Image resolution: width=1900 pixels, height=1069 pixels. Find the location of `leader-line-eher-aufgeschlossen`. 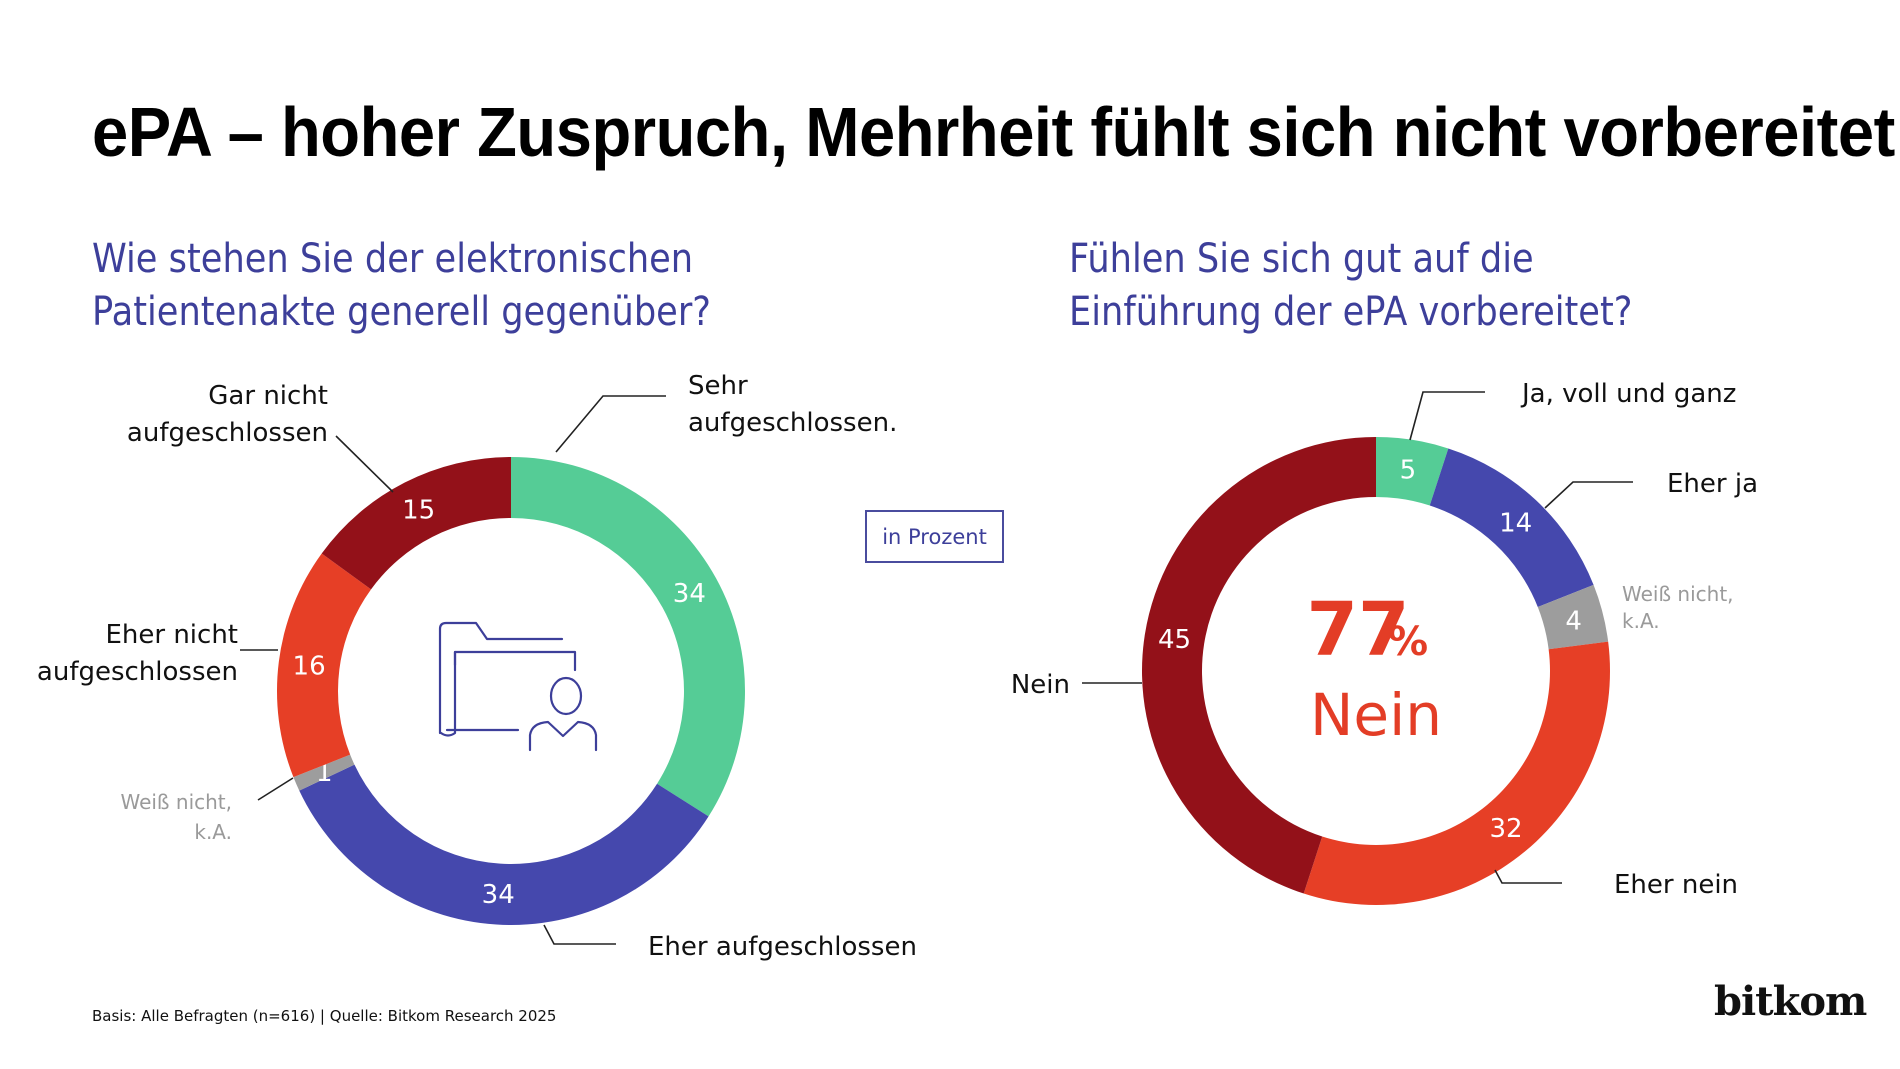

leader-line-eher-aufgeschlossen is located at coordinates (579, 934).